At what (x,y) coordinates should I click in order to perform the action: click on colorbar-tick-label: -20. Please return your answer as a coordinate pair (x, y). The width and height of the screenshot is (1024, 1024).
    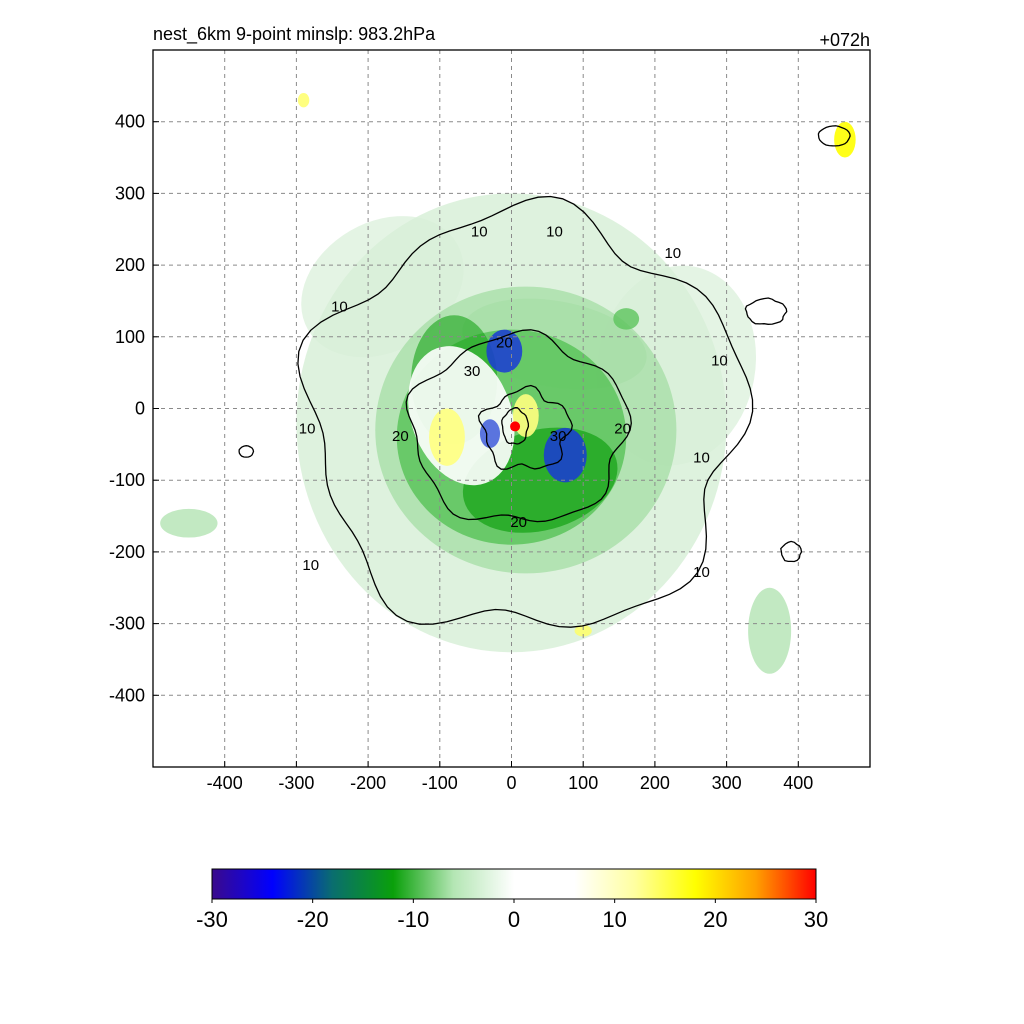
    Looking at the image, I should click on (313, 919).